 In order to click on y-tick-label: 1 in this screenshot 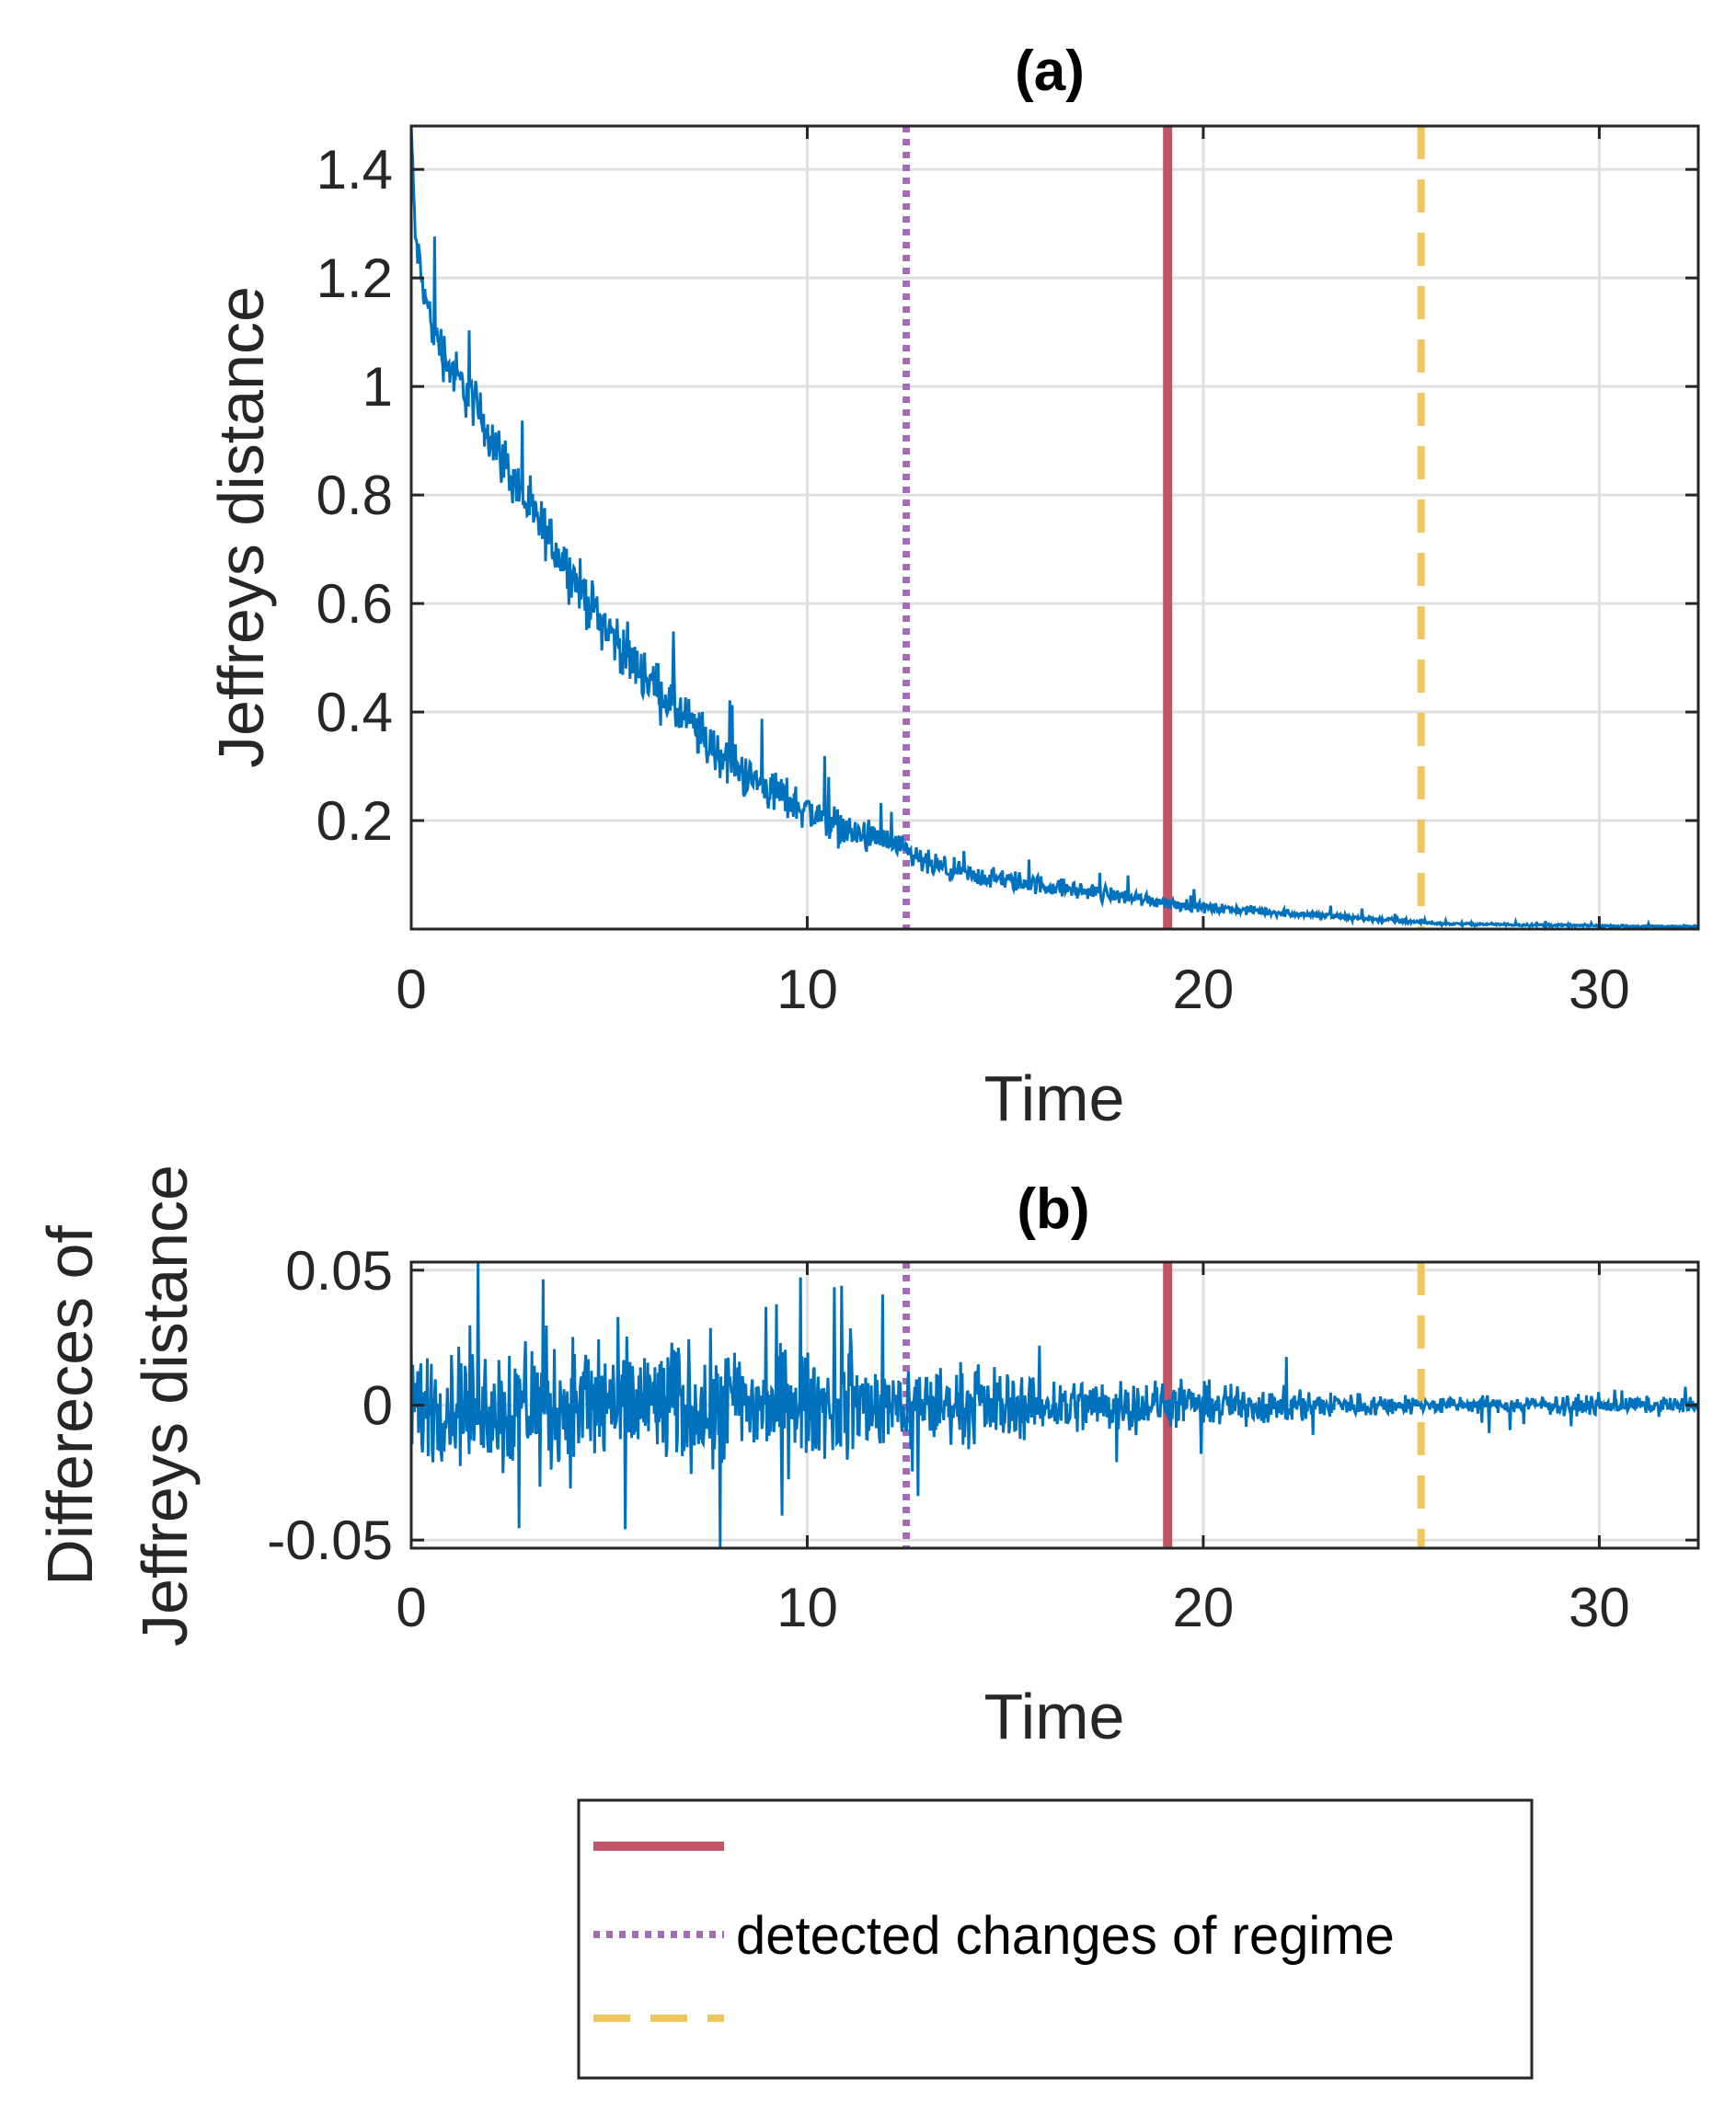, I will do `click(377, 387)`.